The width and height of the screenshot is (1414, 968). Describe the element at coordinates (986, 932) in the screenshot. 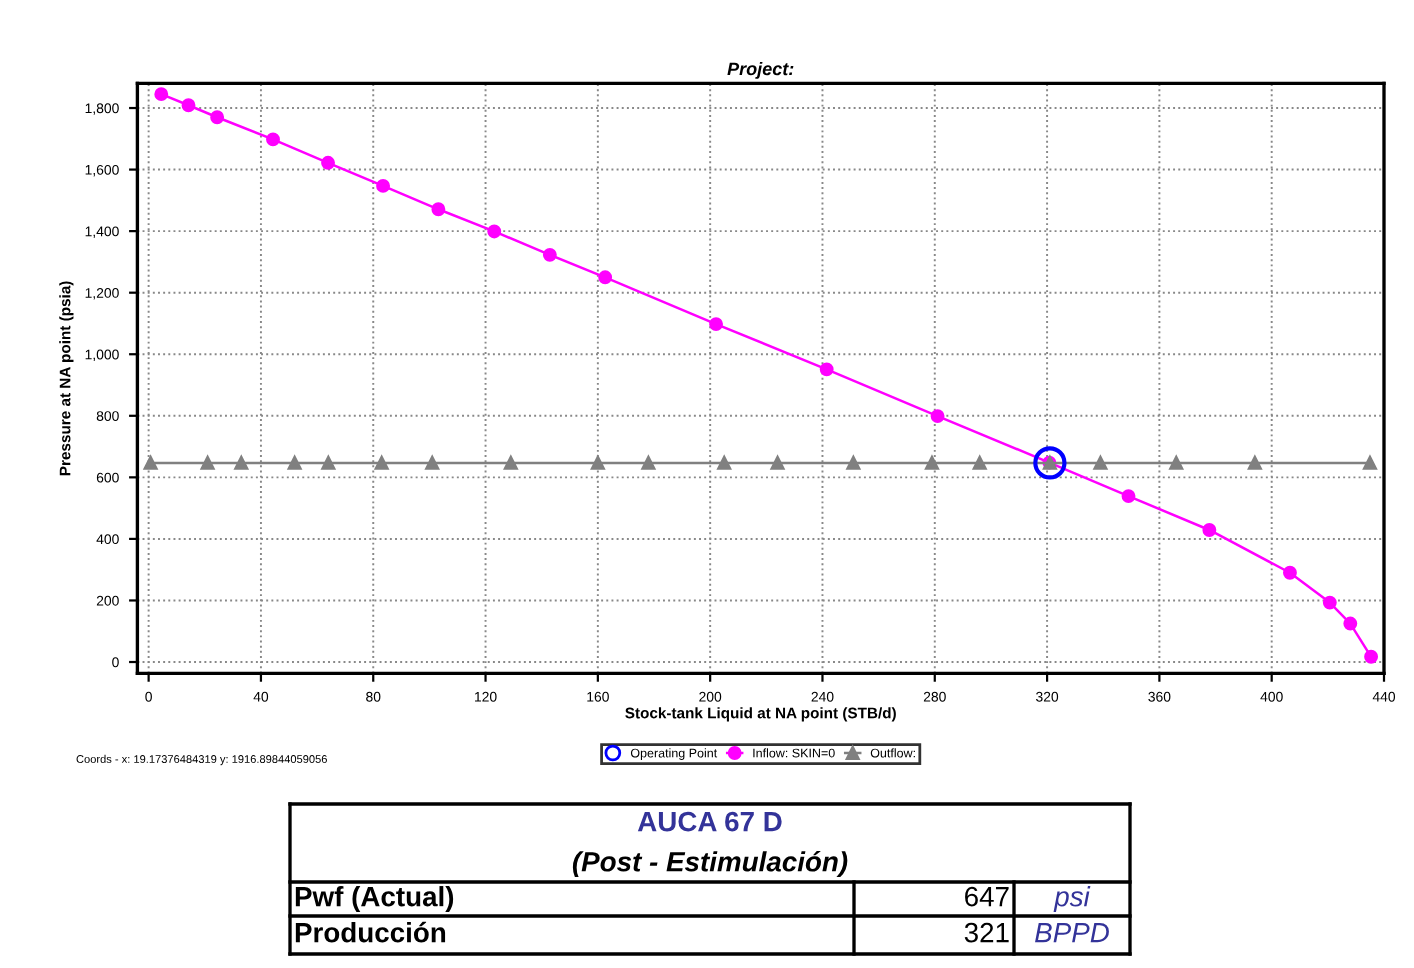

I see `text: 321` at that location.